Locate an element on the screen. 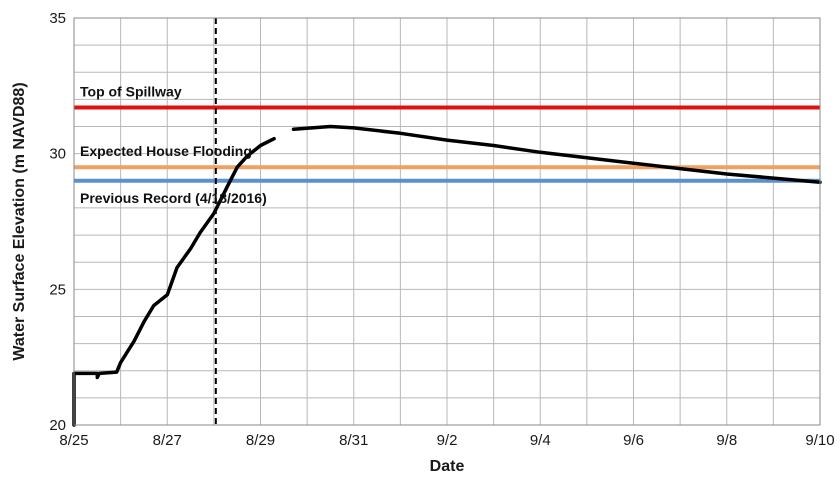 This screenshot has height=484, width=840. x-tick-label: 9/6 is located at coordinates (633, 440).